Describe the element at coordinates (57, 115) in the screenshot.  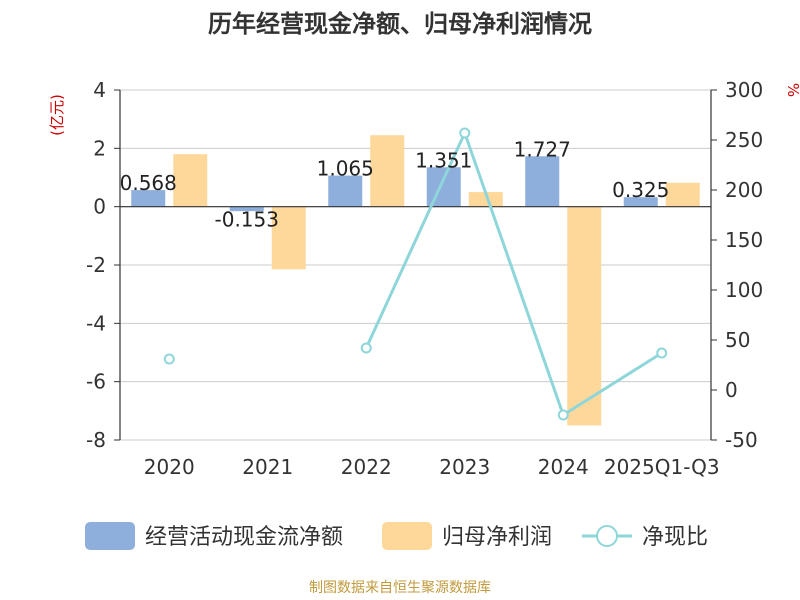
I see `left-axis-unit: (亿元)` at that location.